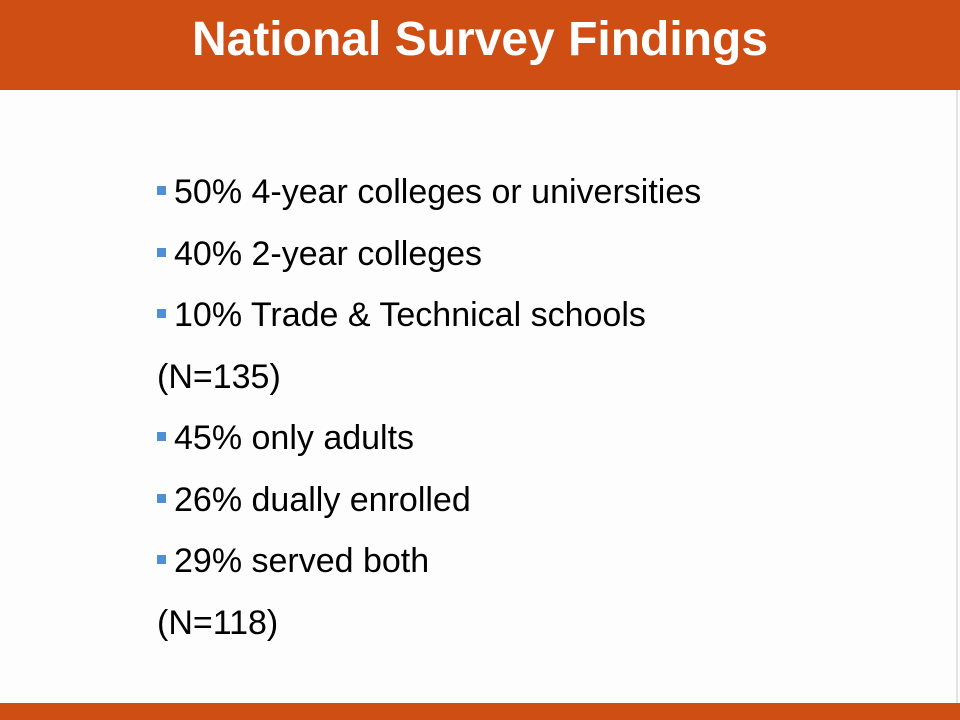 The width and height of the screenshot is (960, 720). I want to click on list-item: 29% served both, so click(429, 562).